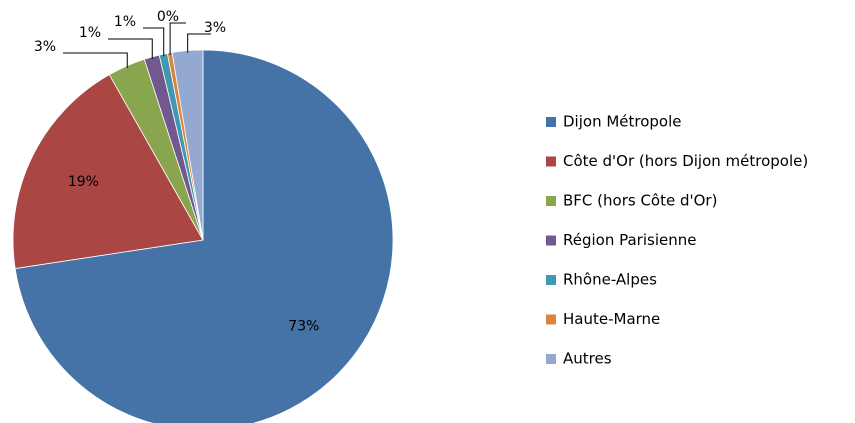  What do you see at coordinates (685, 161) in the screenshot?
I see `legend-label: Côte d'Or (hors Dijon métropole)` at bounding box center [685, 161].